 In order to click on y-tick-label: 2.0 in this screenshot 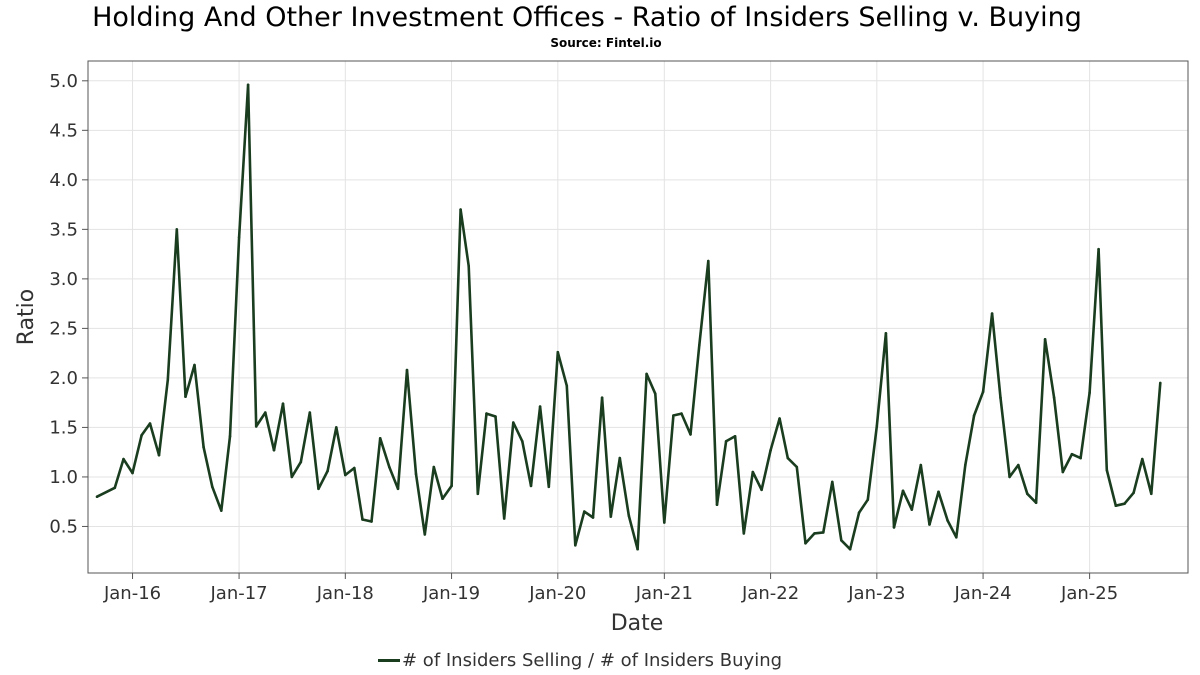, I will do `click(63, 378)`.